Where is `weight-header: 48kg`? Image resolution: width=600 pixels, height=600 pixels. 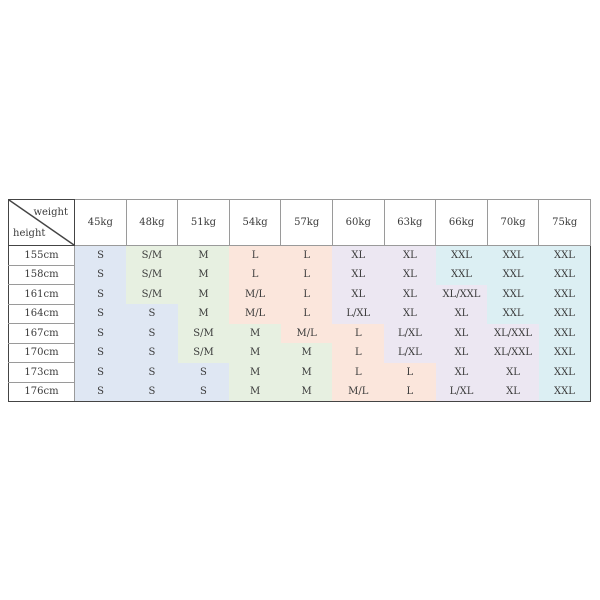
weight-header: 48kg is located at coordinates (152, 222).